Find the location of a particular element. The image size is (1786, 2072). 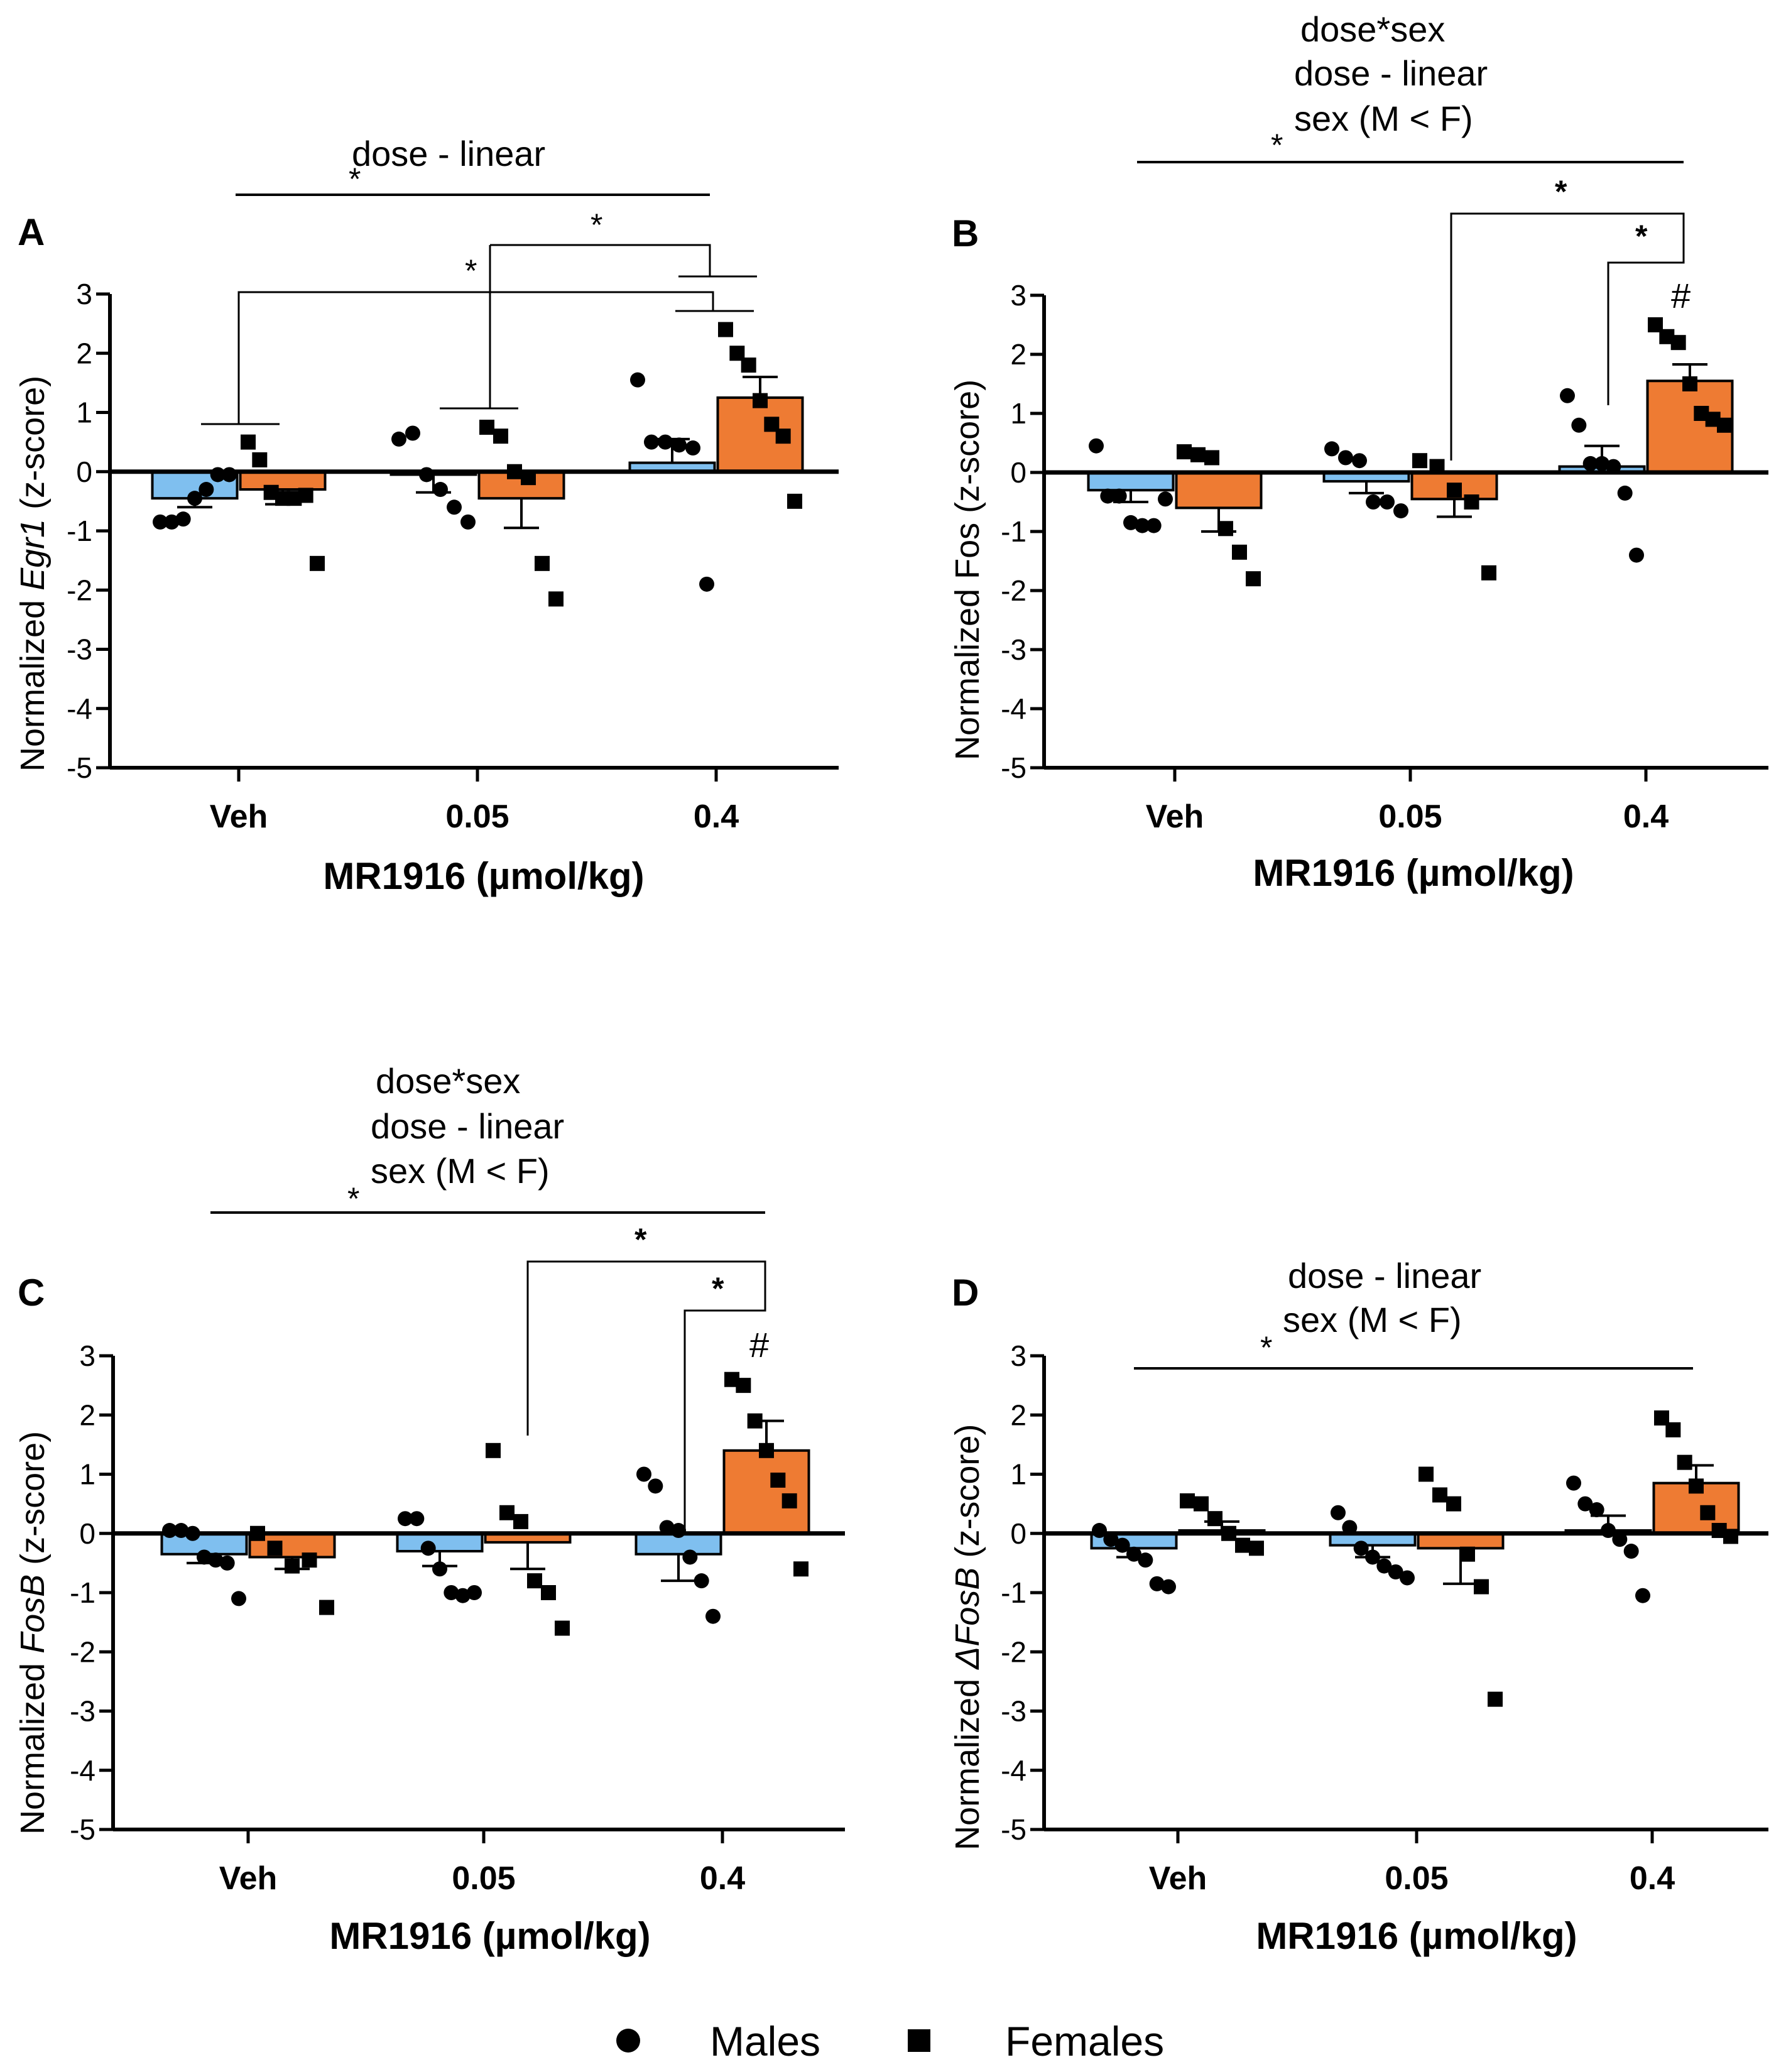

panel-d-category-label: 0.05 is located at coordinates (1416, 1879).